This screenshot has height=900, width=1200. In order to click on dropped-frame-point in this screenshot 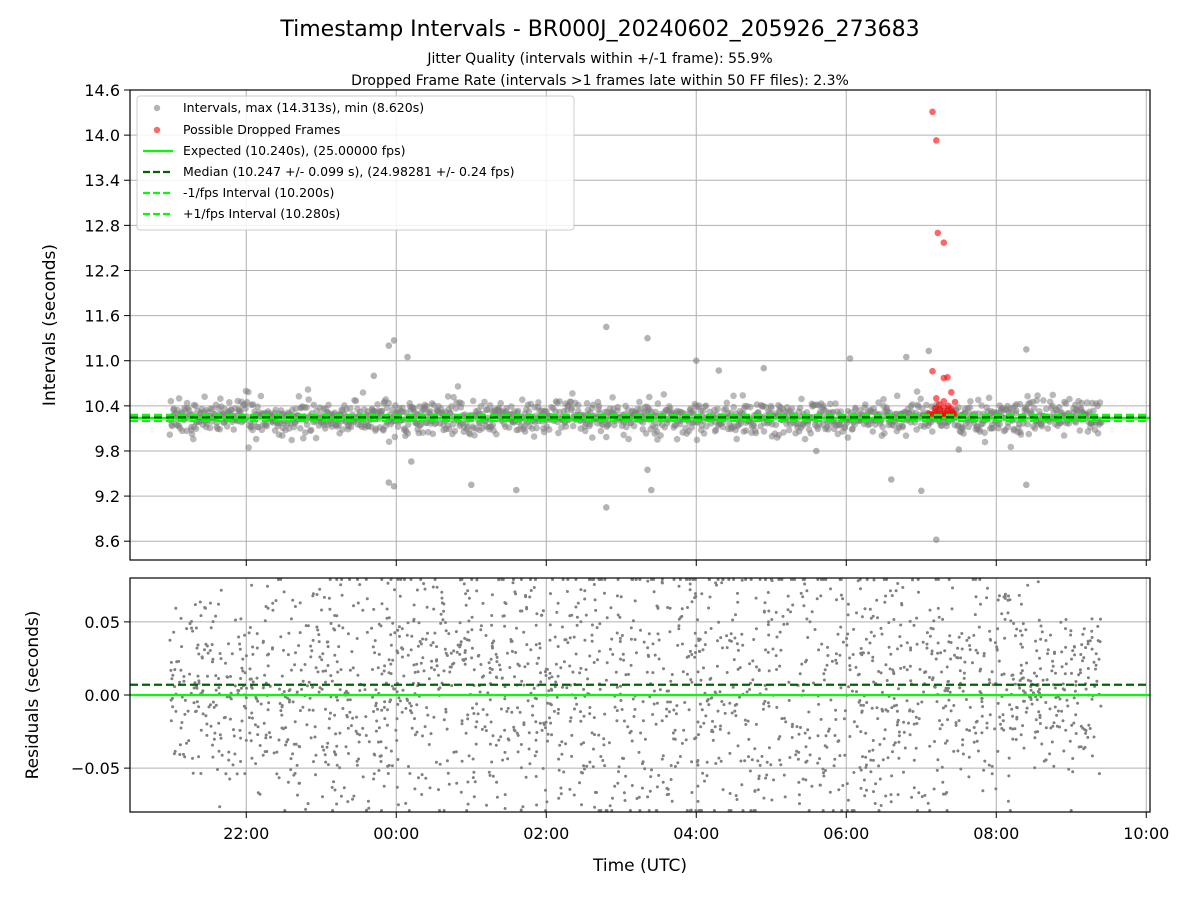, I will do `click(936, 140)`.